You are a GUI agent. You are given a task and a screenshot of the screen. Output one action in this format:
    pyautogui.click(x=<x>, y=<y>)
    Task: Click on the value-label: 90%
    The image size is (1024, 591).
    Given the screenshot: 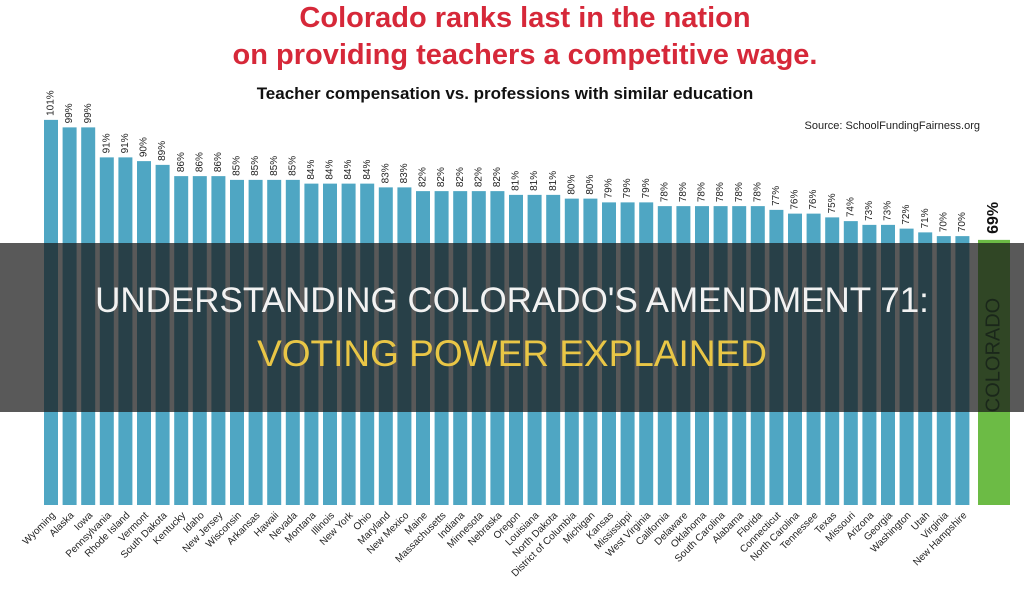 What is the action you would take?
    pyautogui.click(x=144, y=147)
    